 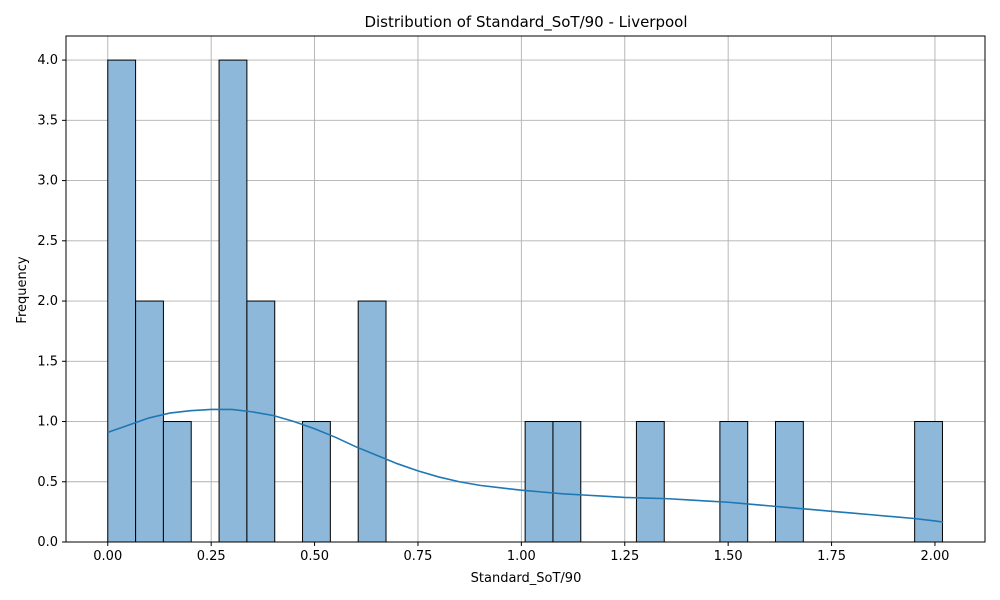 What do you see at coordinates (47, 120) in the screenshot?
I see `y-tick-label: 3.5` at bounding box center [47, 120].